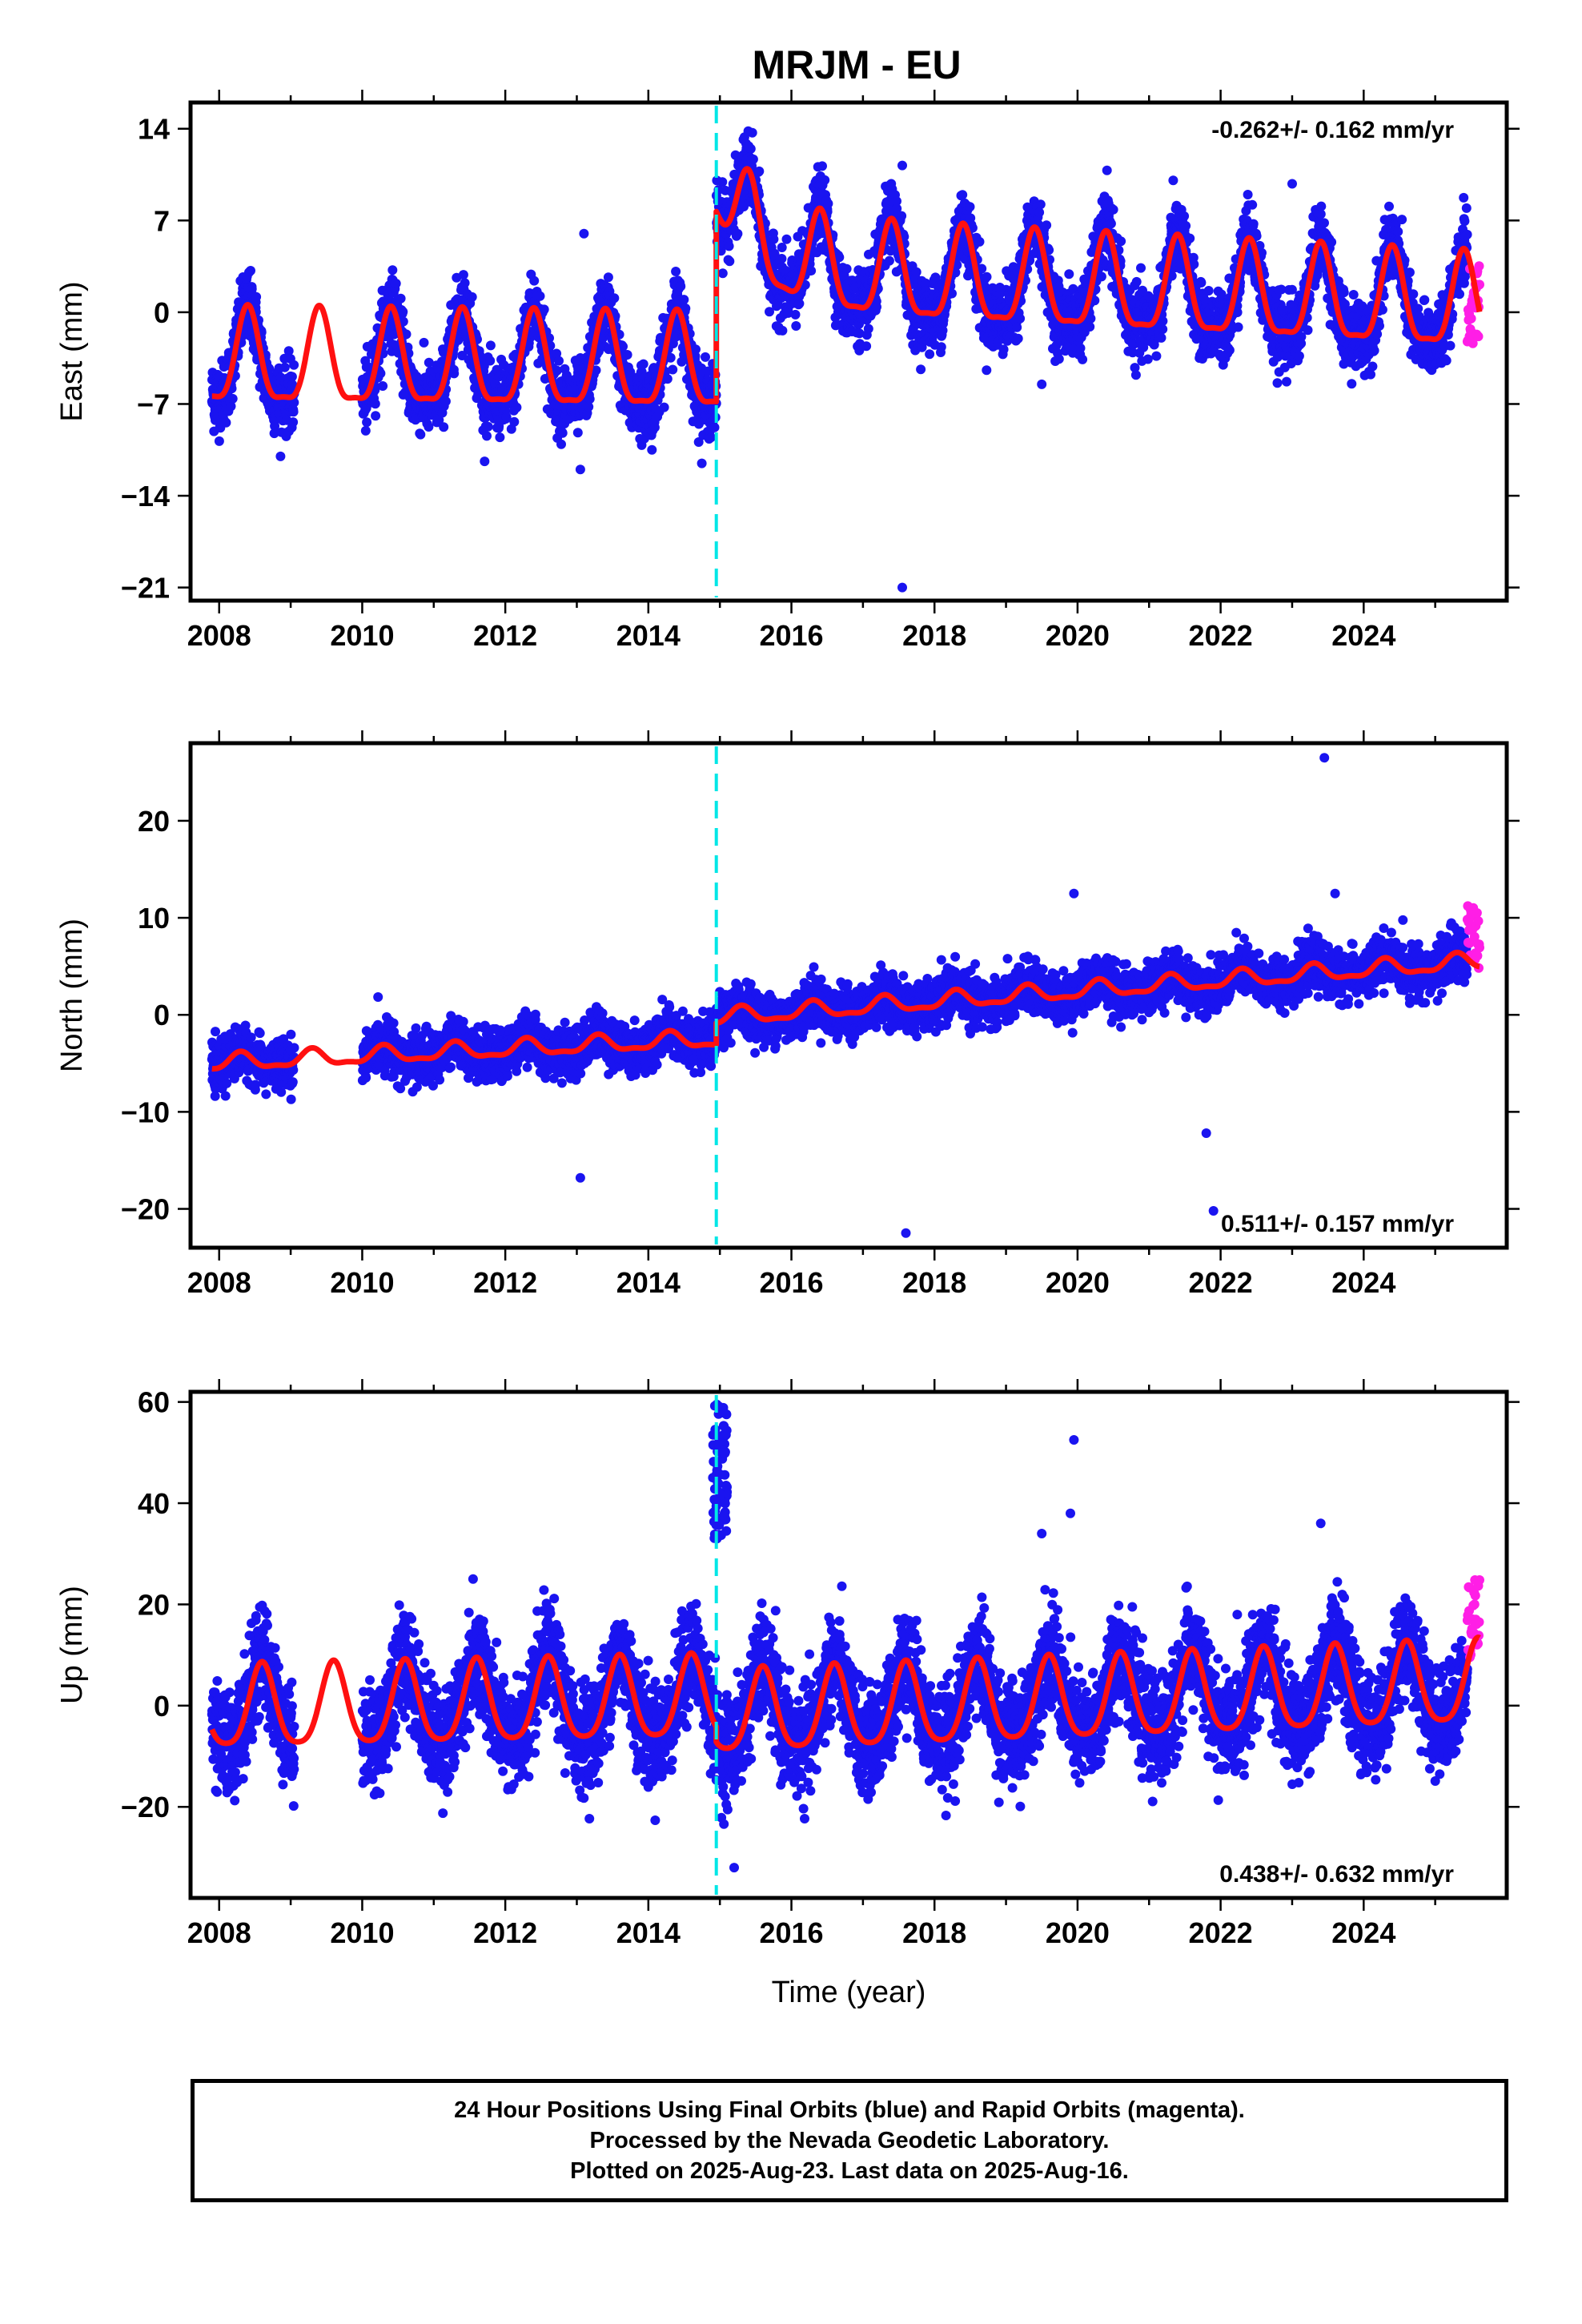 The width and height of the screenshot is (1582, 2324). I want to click on chart-title: MRJM - EU, so click(856, 64).